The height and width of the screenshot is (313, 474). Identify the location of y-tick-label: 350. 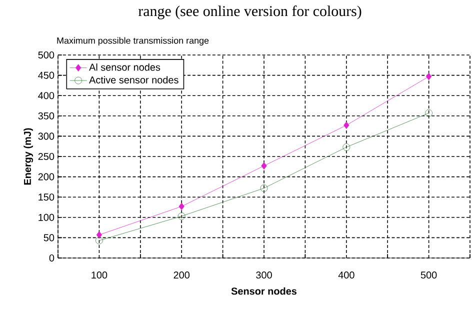
(46, 116).